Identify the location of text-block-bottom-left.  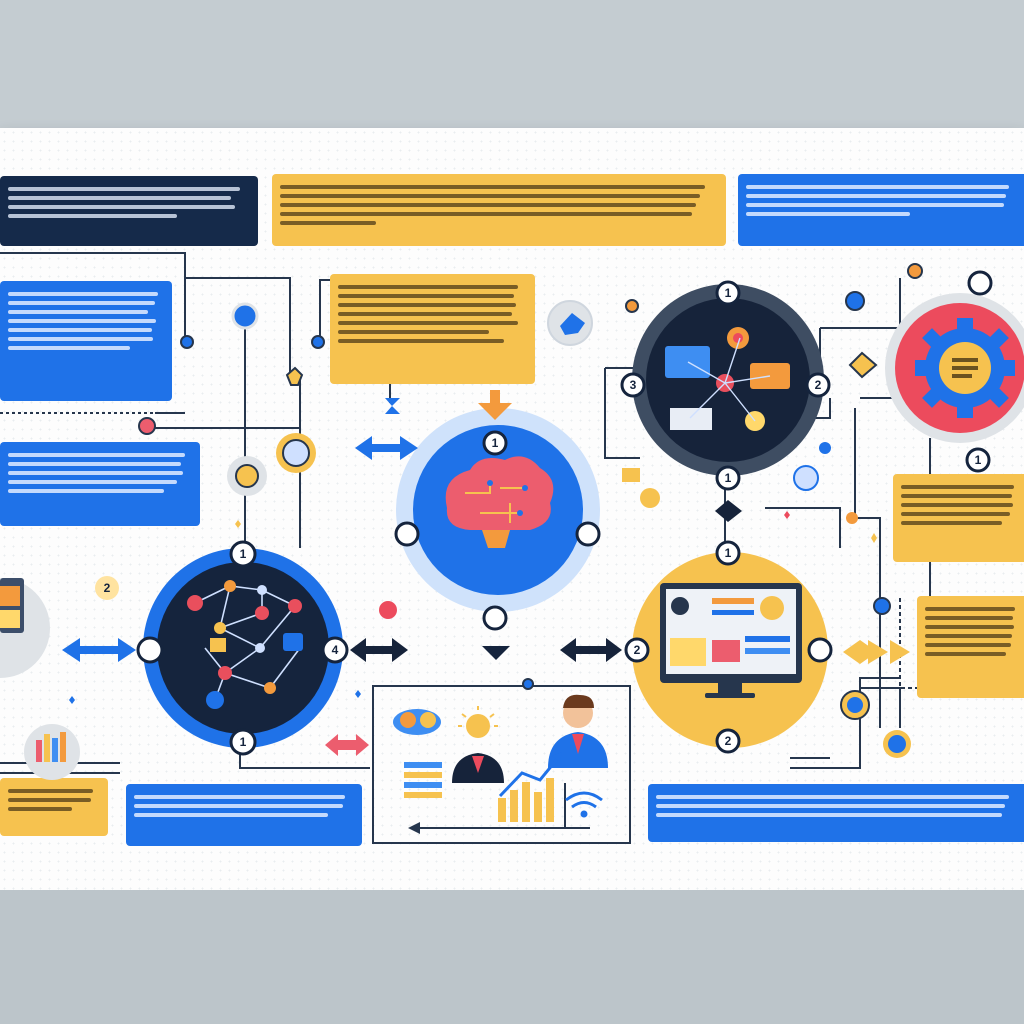
(54, 807).